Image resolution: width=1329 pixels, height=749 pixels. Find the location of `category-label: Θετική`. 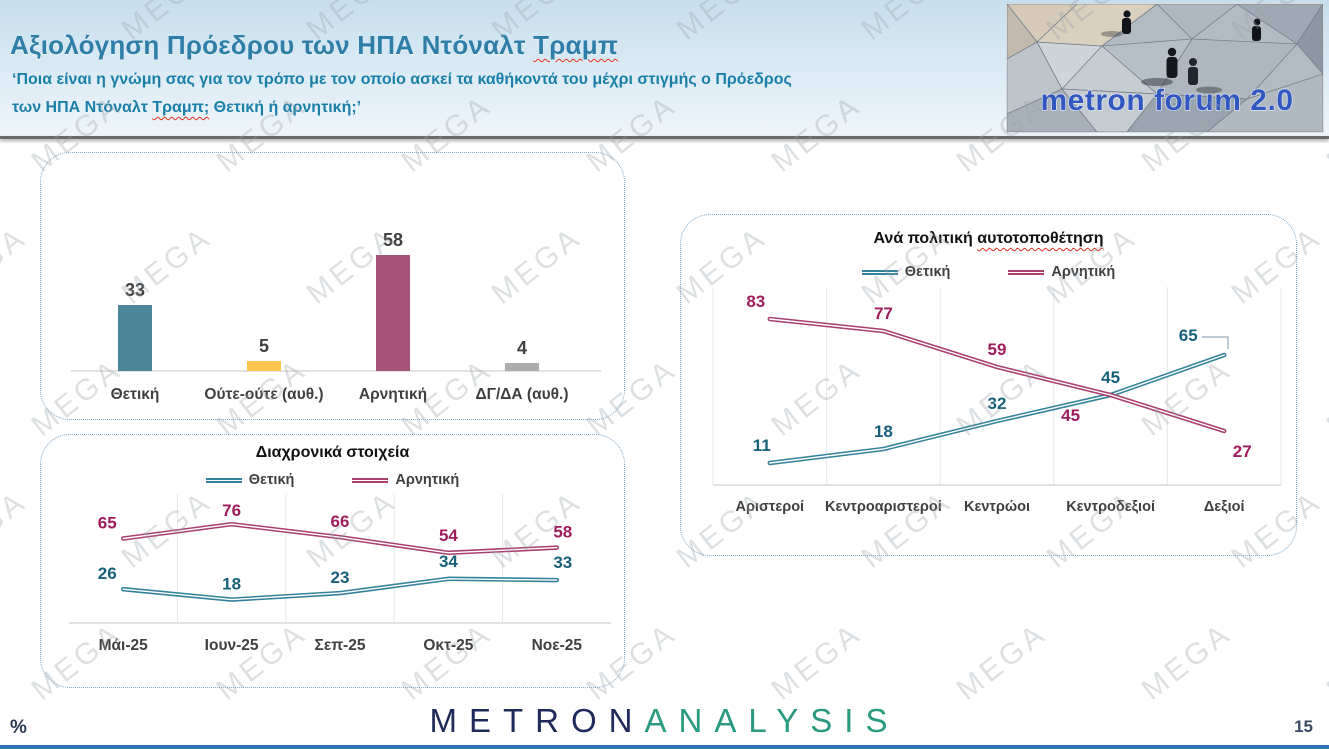

category-label: Θετική is located at coordinates (135, 394).